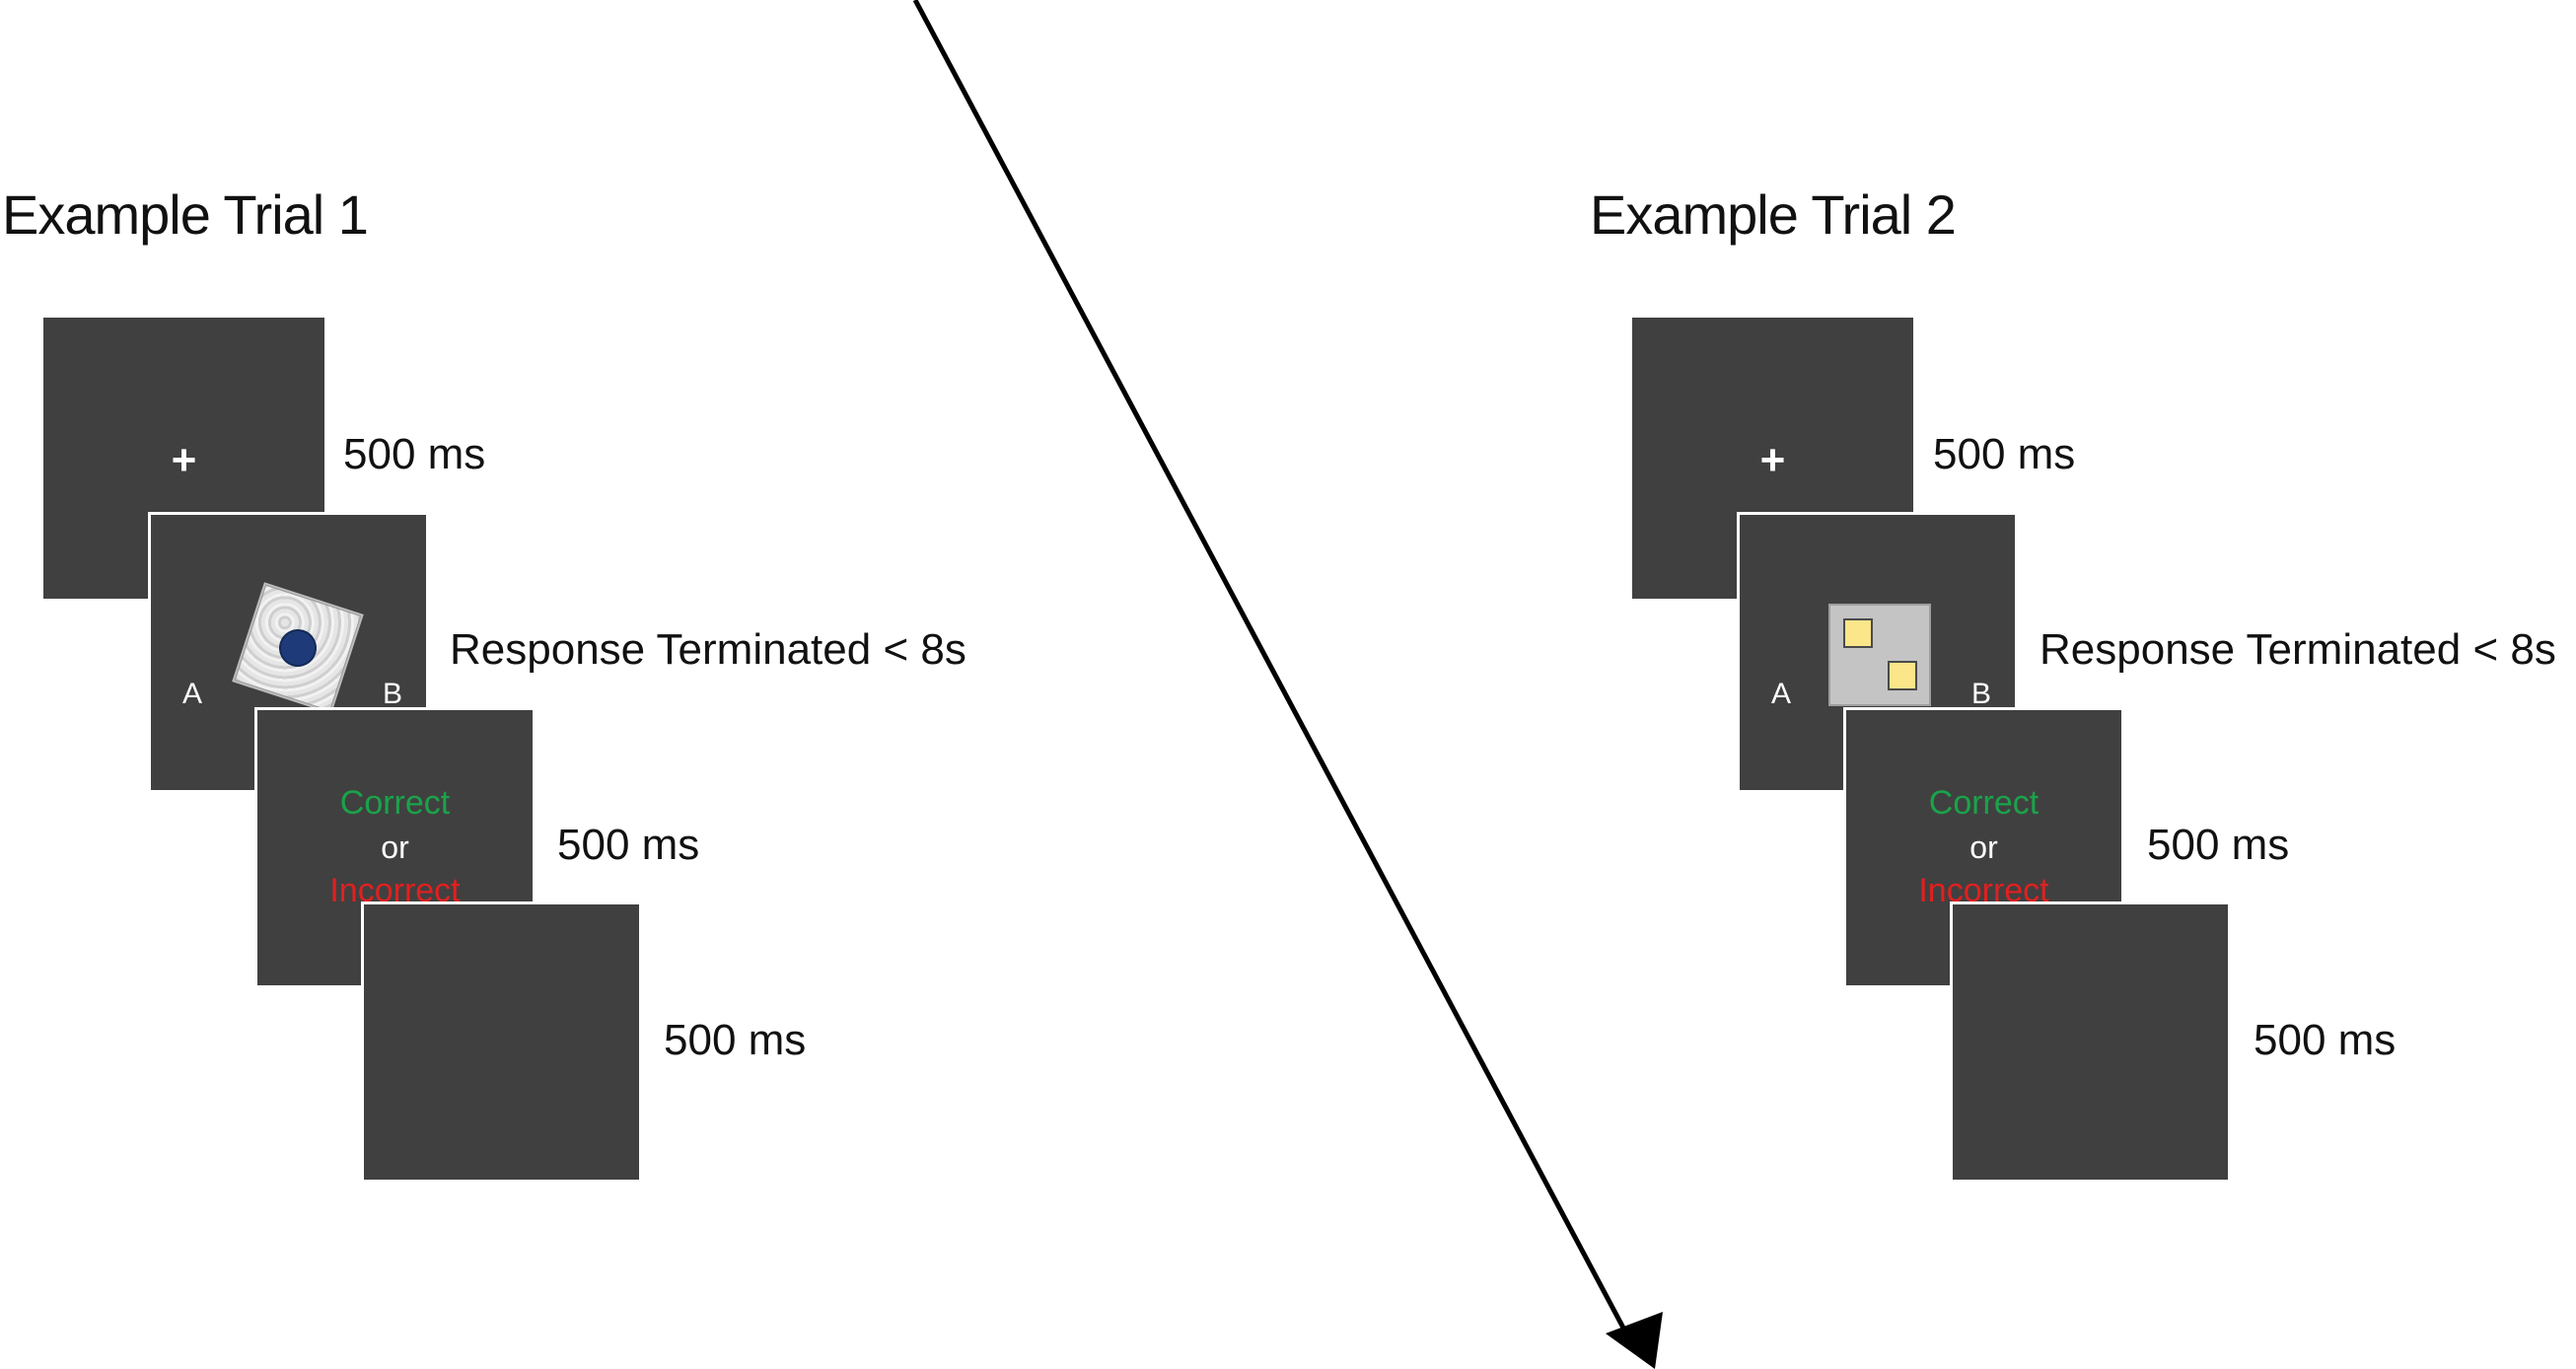  Describe the element at coordinates (735, 1040) in the screenshot. I see `trial-1-blank-duration: 500 ms` at that location.